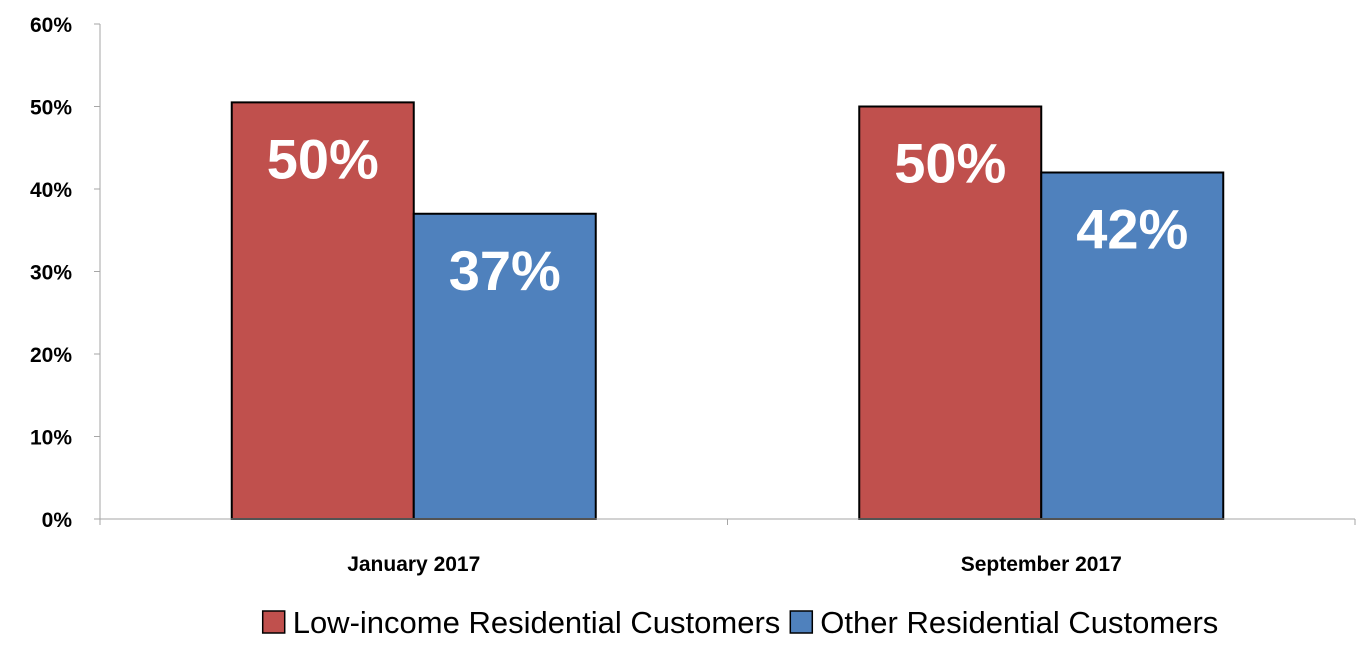  Describe the element at coordinates (51, 355) in the screenshot. I see `y-tick-label: 20%` at that location.